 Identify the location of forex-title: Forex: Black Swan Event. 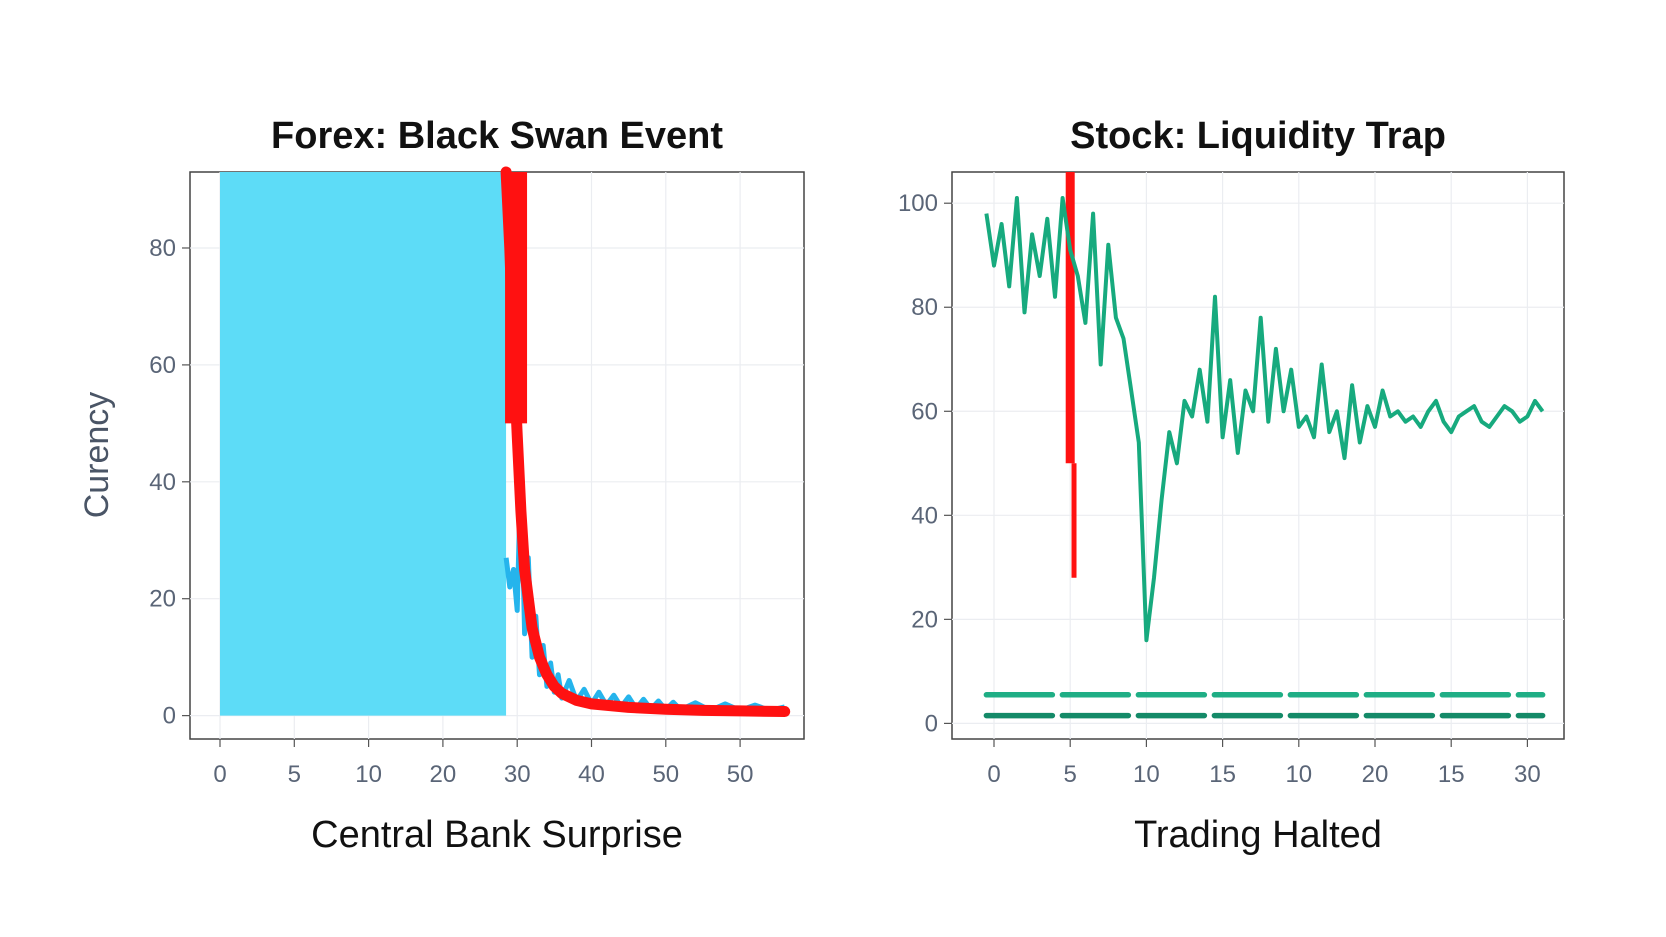
(497, 136).